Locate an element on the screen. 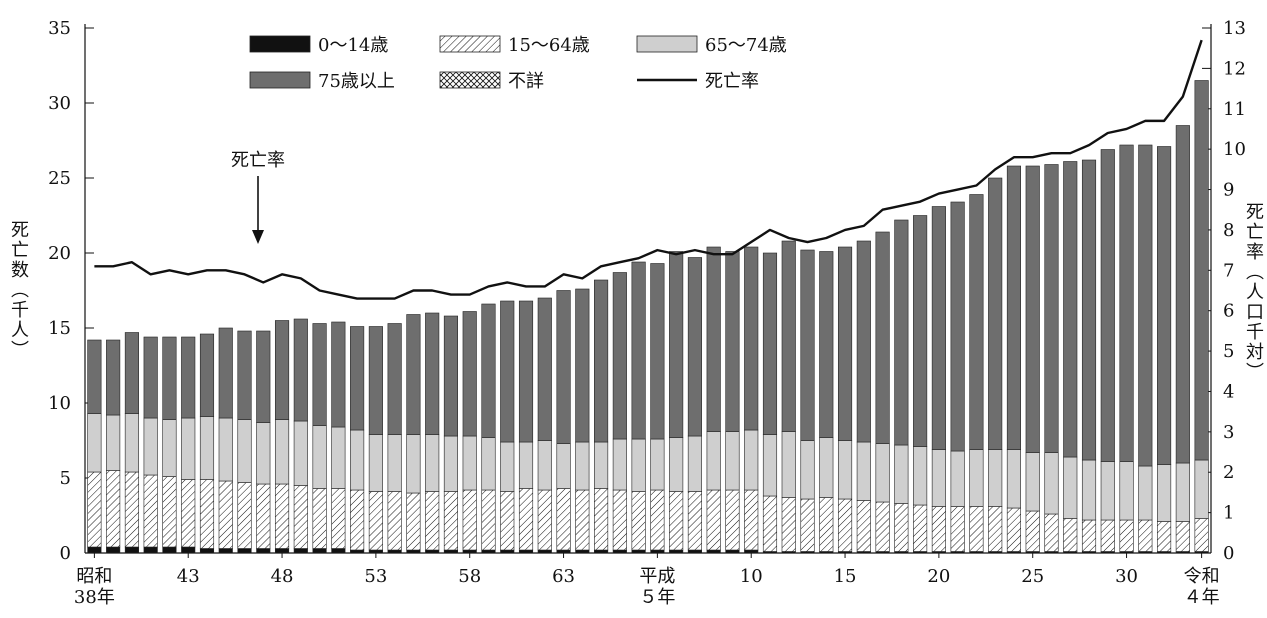 This screenshot has height=618, width=1267. legend-label: 65～74歳 is located at coordinates (746, 45).